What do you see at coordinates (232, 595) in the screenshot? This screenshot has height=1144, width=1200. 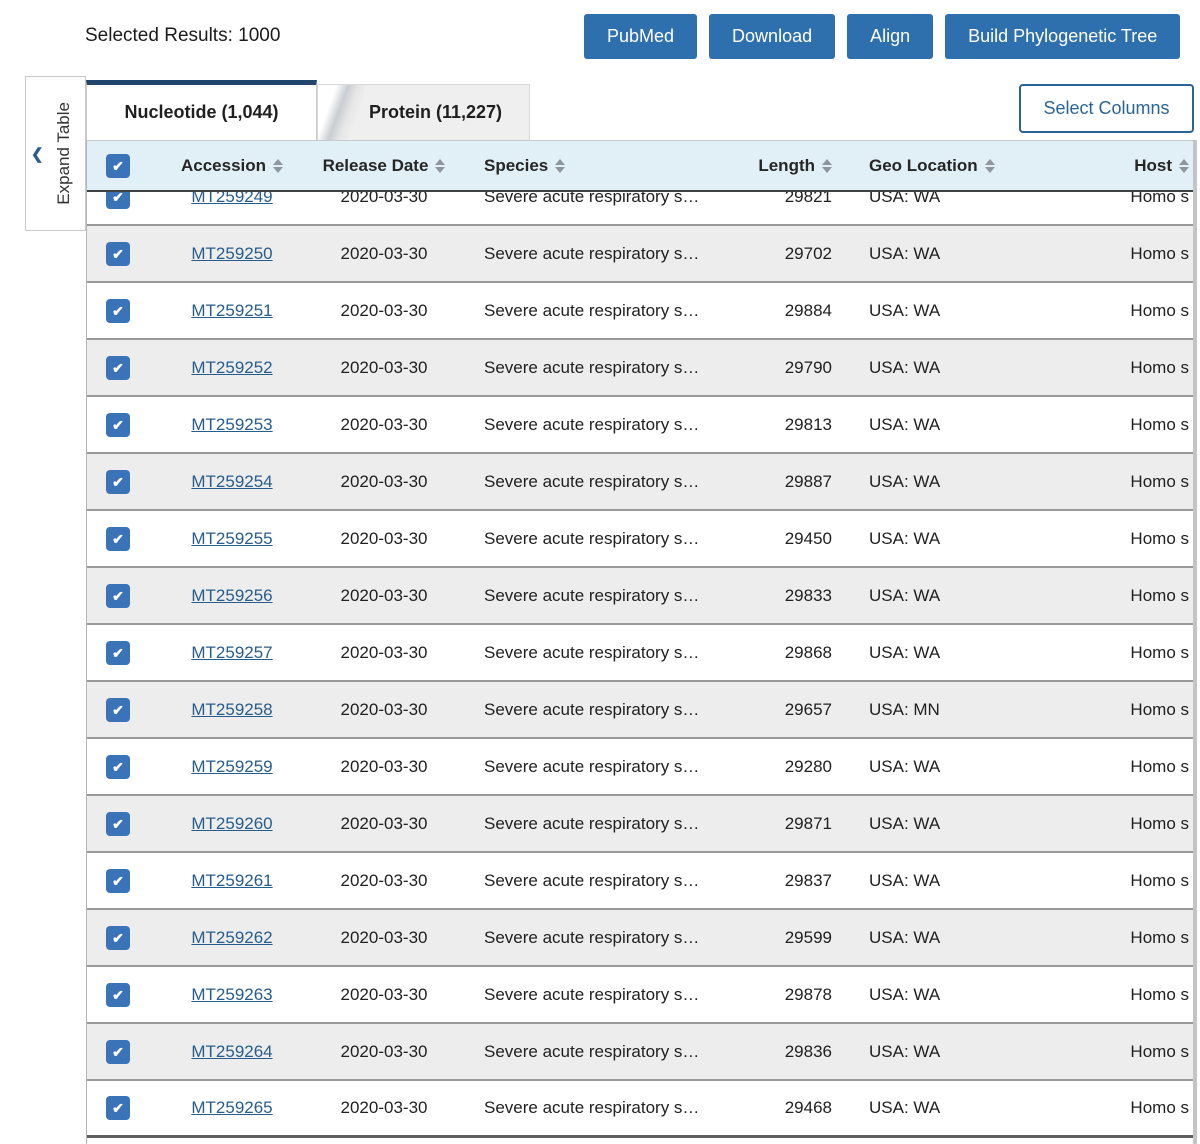 I see `accession-link: MT259256` at bounding box center [232, 595].